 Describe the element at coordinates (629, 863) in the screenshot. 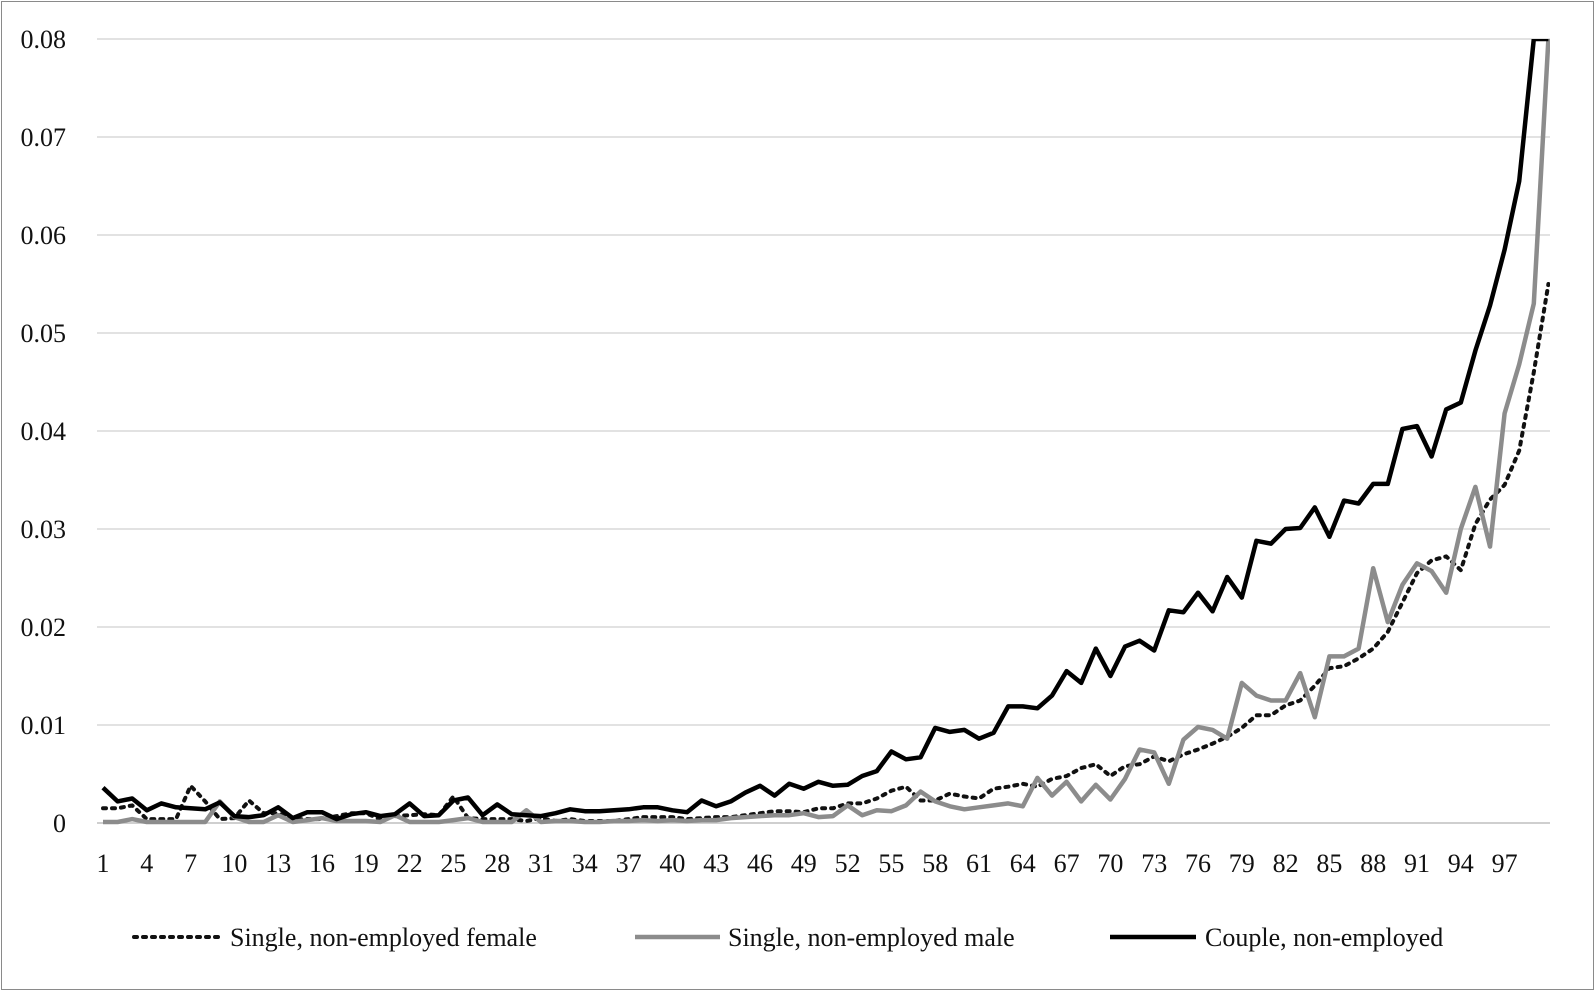

I see `x-tick-label: 37` at that location.